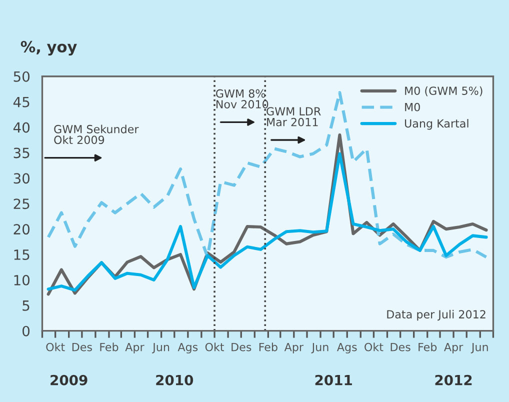 The height and width of the screenshot is (402, 509). I want to click on y-tick-label: 40, so click(21, 127).